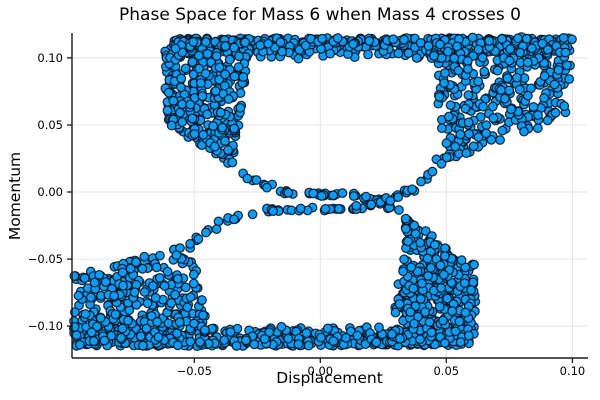 The height and width of the screenshot is (400, 600). I want to click on x-axis-ticks: −0.05 0.00 0.05 0.10, so click(381, 368).